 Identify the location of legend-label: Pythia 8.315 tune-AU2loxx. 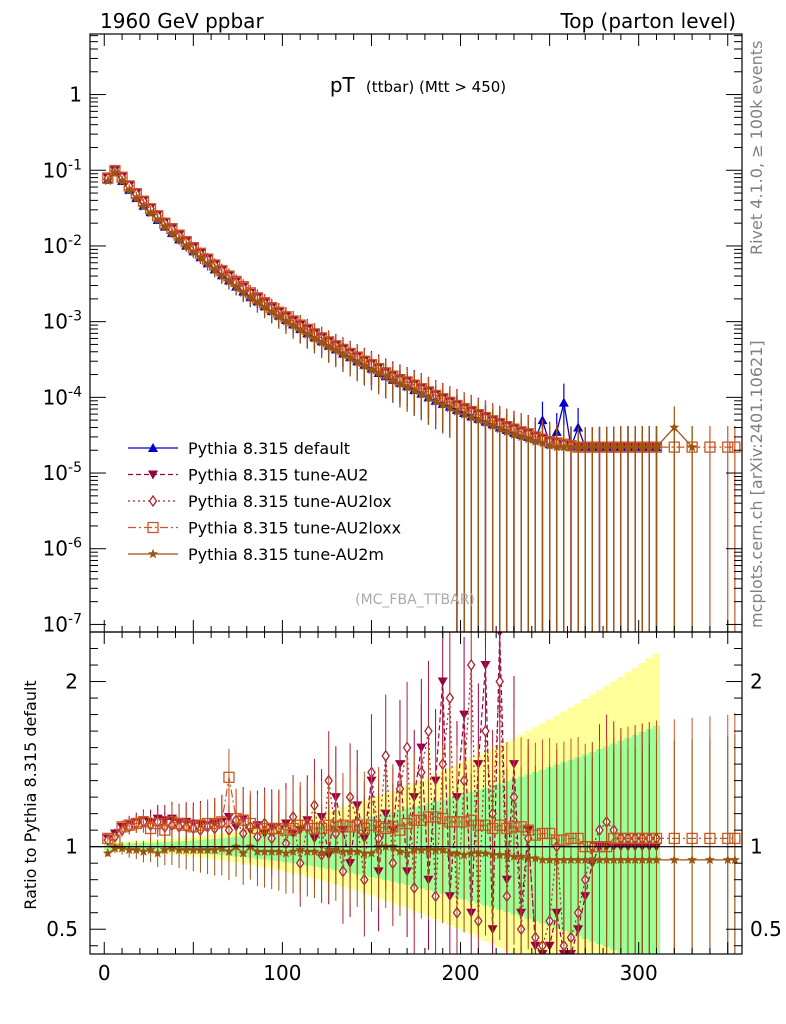
(294, 528).